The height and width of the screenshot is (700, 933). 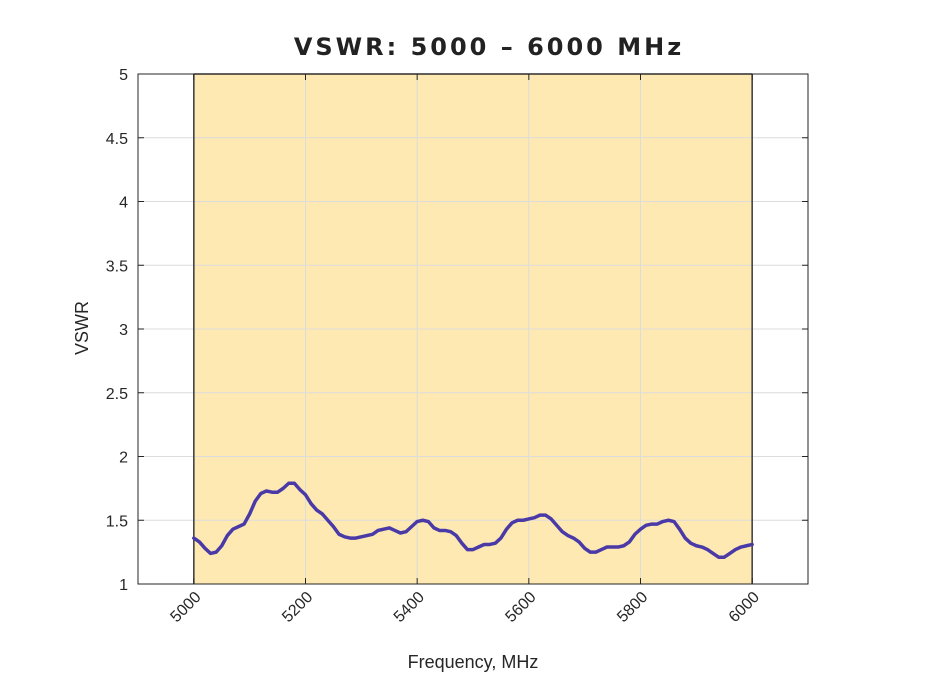 What do you see at coordinates (409, 607) in the screenshot?
I see `x-tick-label: 5400` at bounding box center [409, 607].